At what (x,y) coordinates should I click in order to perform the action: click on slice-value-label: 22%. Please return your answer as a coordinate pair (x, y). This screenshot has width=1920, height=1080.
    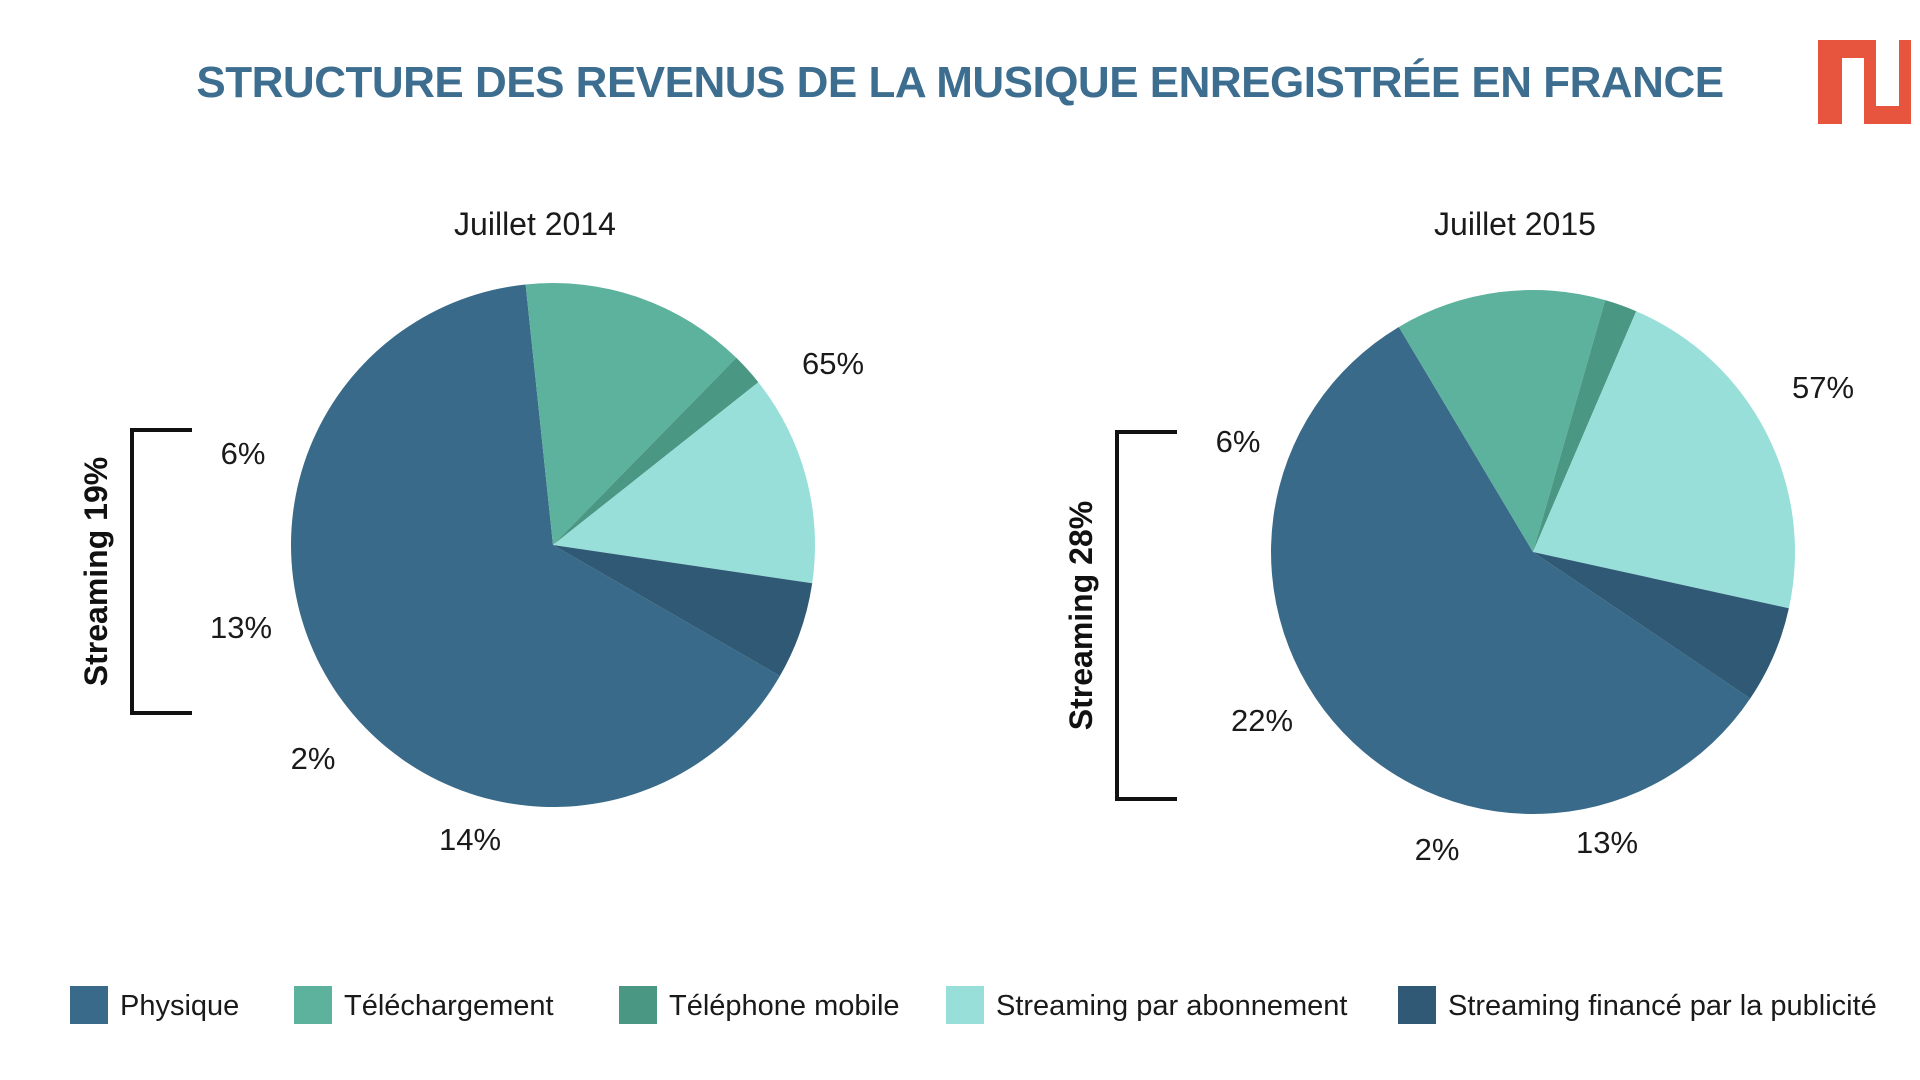
    Looking at the image, I should click on (1262, 720).